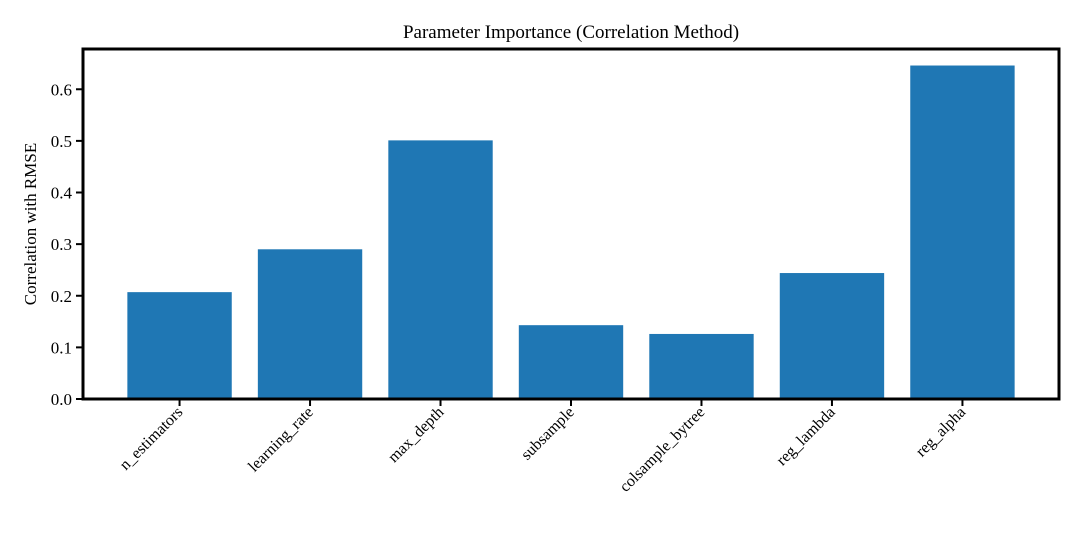  I want to click on y-axis-label: Correlation with RMSE, so click(30, 224).